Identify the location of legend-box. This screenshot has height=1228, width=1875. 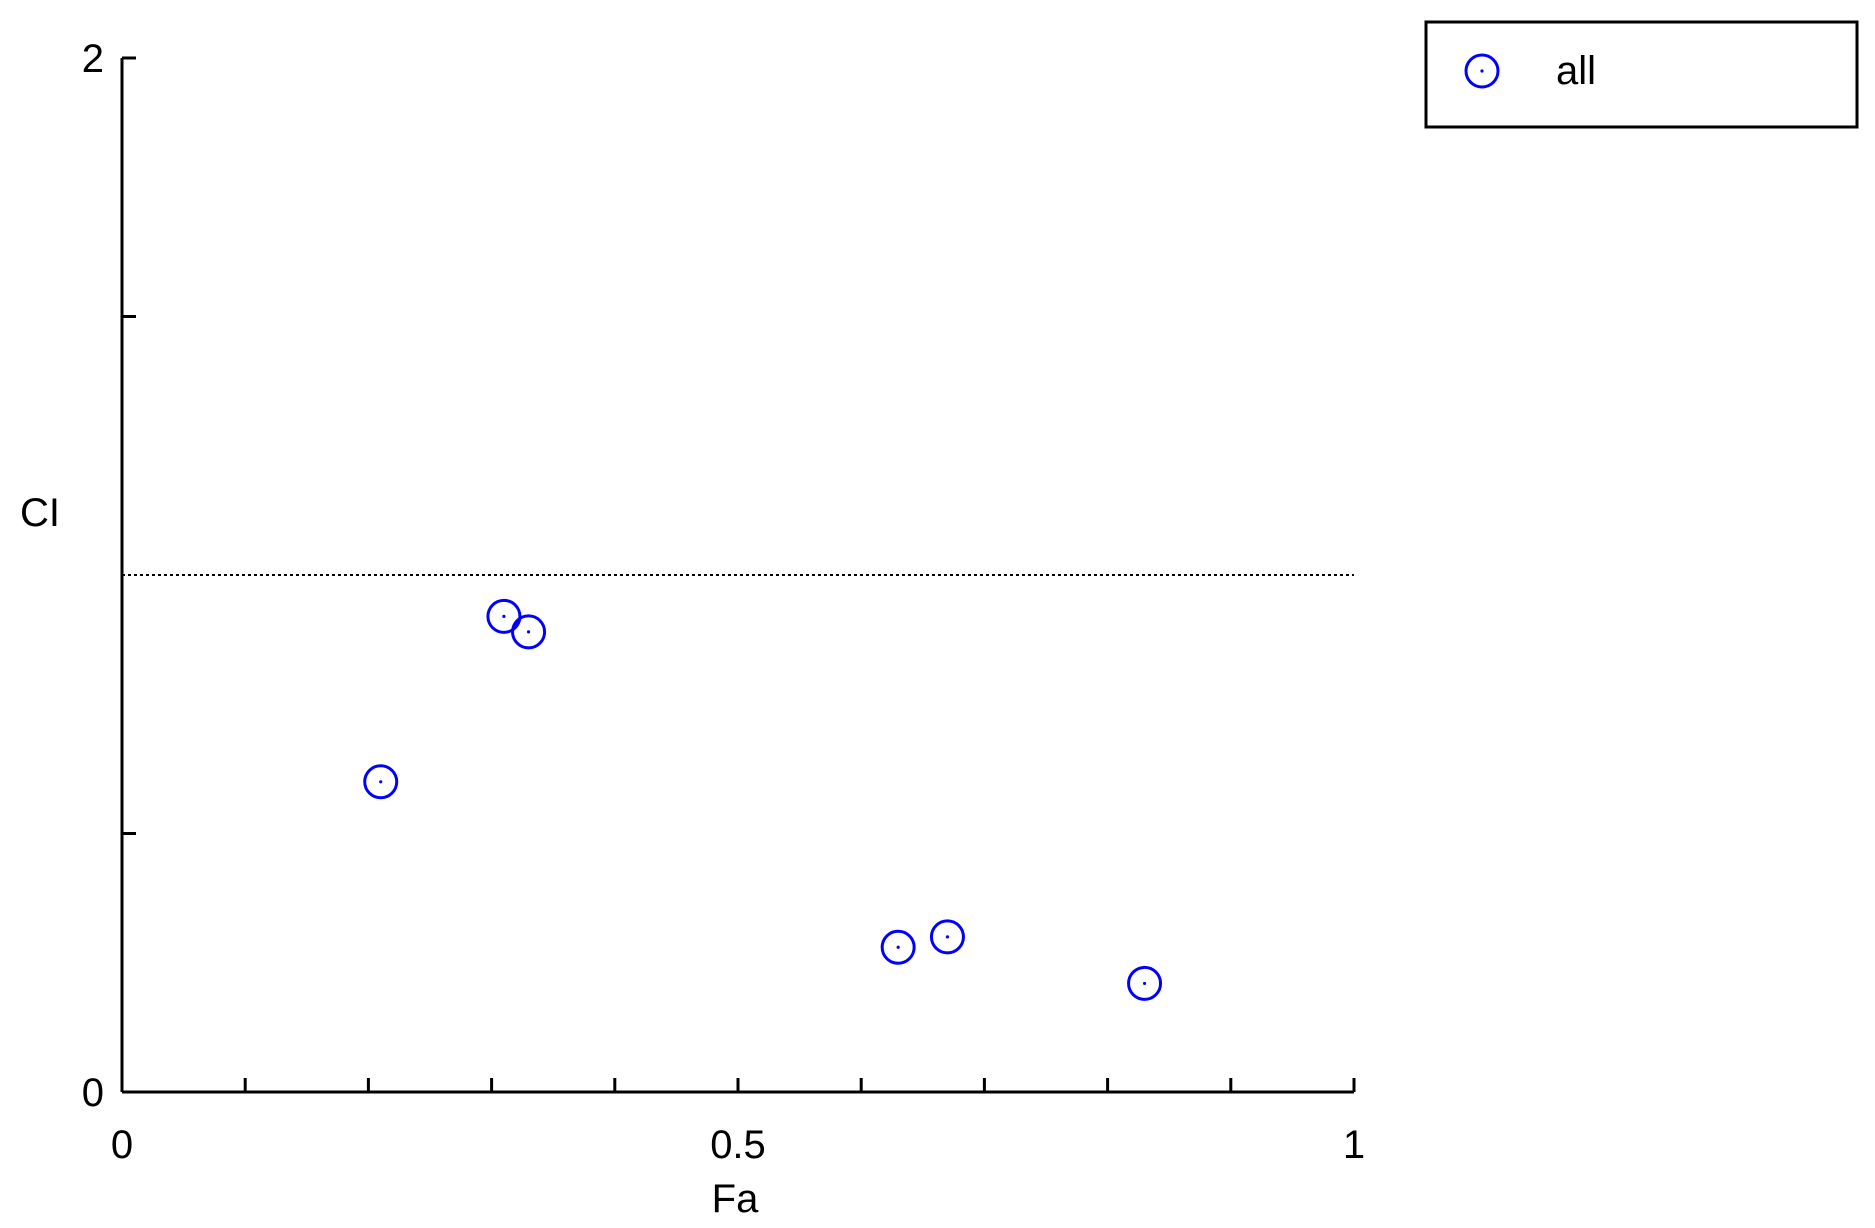
(1641, 74).